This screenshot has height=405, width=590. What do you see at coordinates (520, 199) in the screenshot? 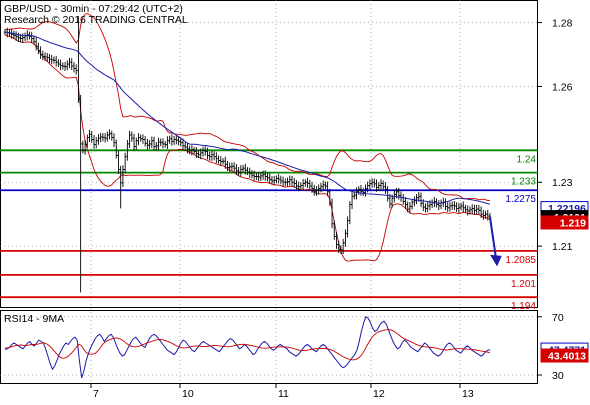
I see `level-label: 1.2275` at bounding box center [520, 199].